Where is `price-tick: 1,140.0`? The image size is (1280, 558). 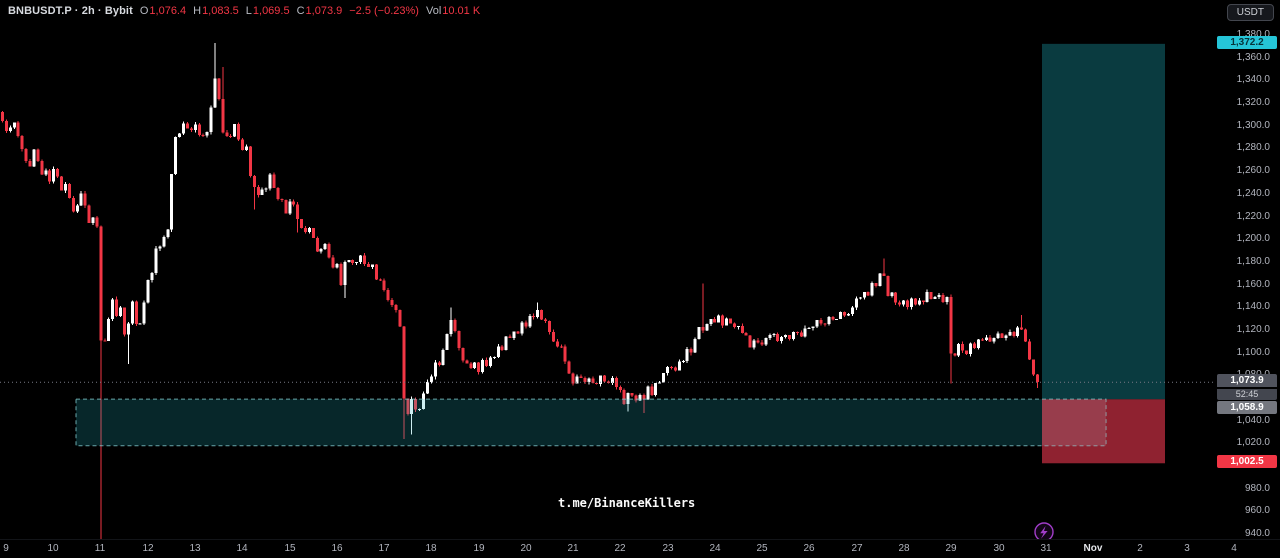 price-tick: 1,140.0 is located at coordinates (1253, 307).